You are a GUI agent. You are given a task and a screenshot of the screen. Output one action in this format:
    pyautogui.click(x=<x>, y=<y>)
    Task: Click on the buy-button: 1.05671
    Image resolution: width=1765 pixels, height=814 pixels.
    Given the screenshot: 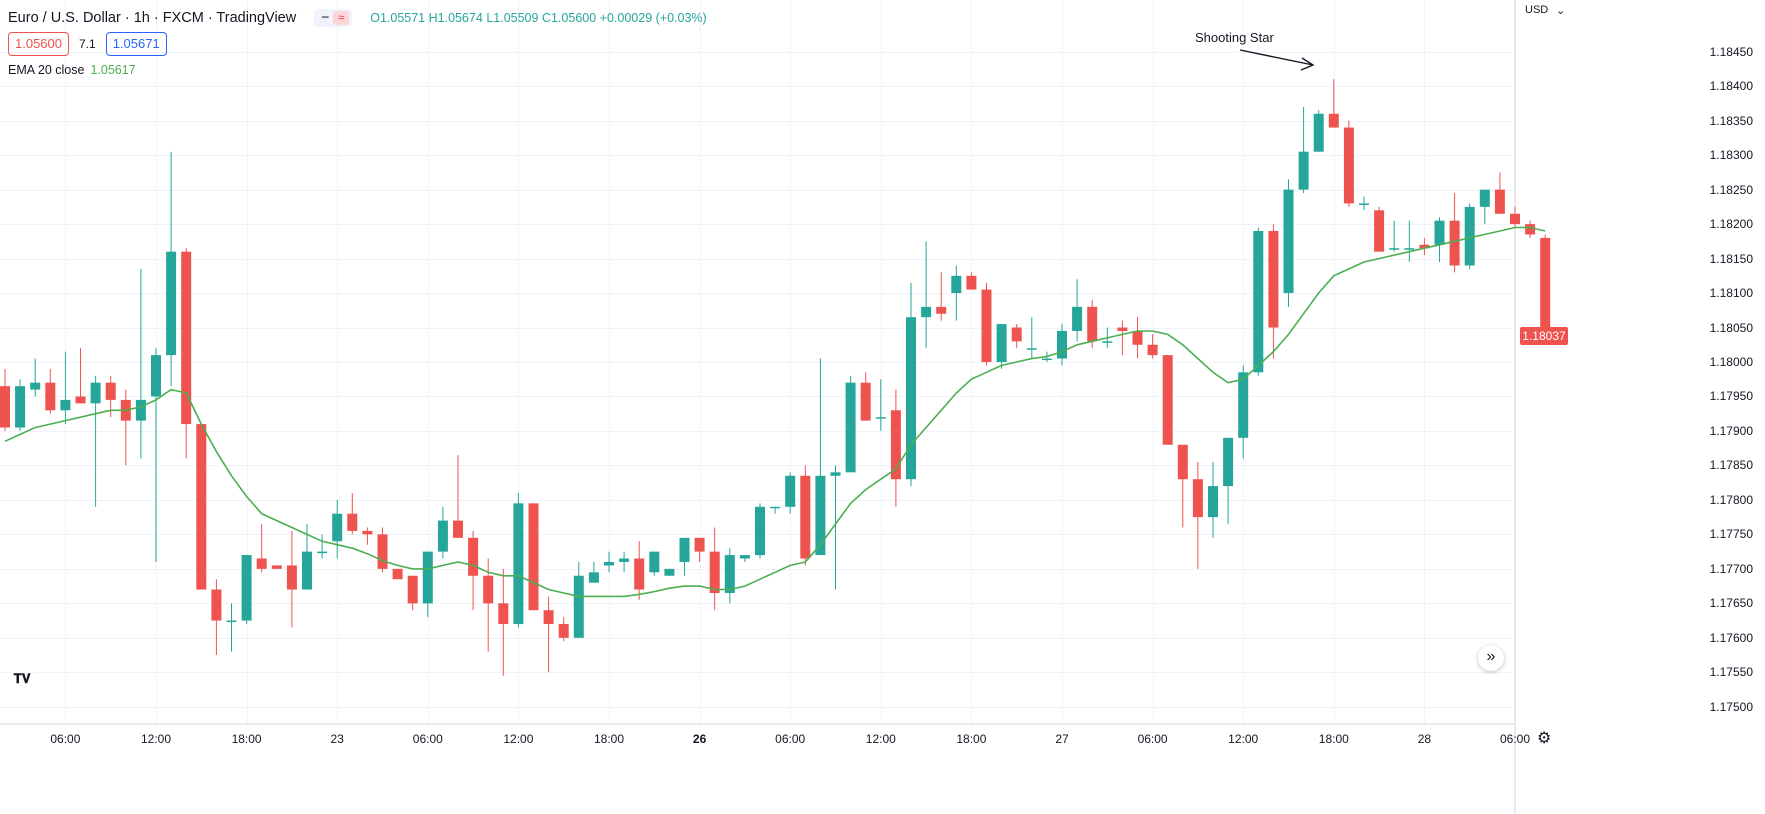 What is the action you would take?
    pyautogui.click(x=136, y=44)
    